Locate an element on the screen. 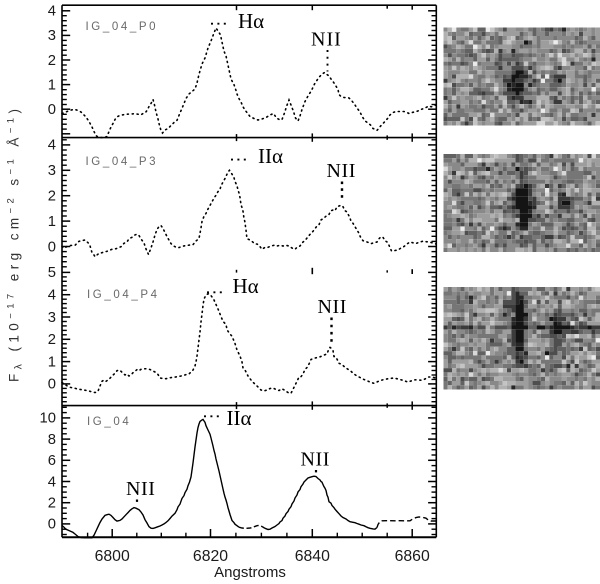  svg-text: IG_04_P3 is located at coordinates (122, 162).